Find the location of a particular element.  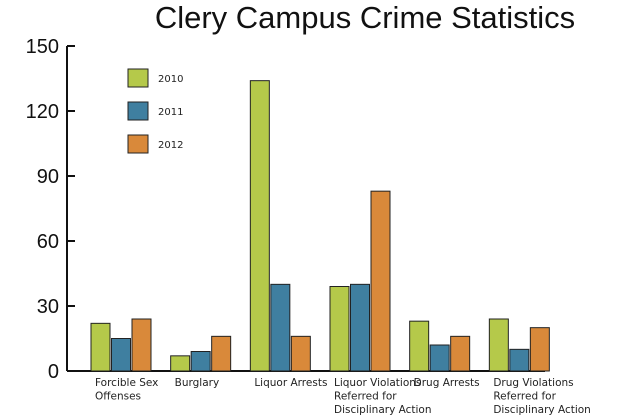

chart-title: Clery Campus Crime Statistics is located at coordinates (365, 17).